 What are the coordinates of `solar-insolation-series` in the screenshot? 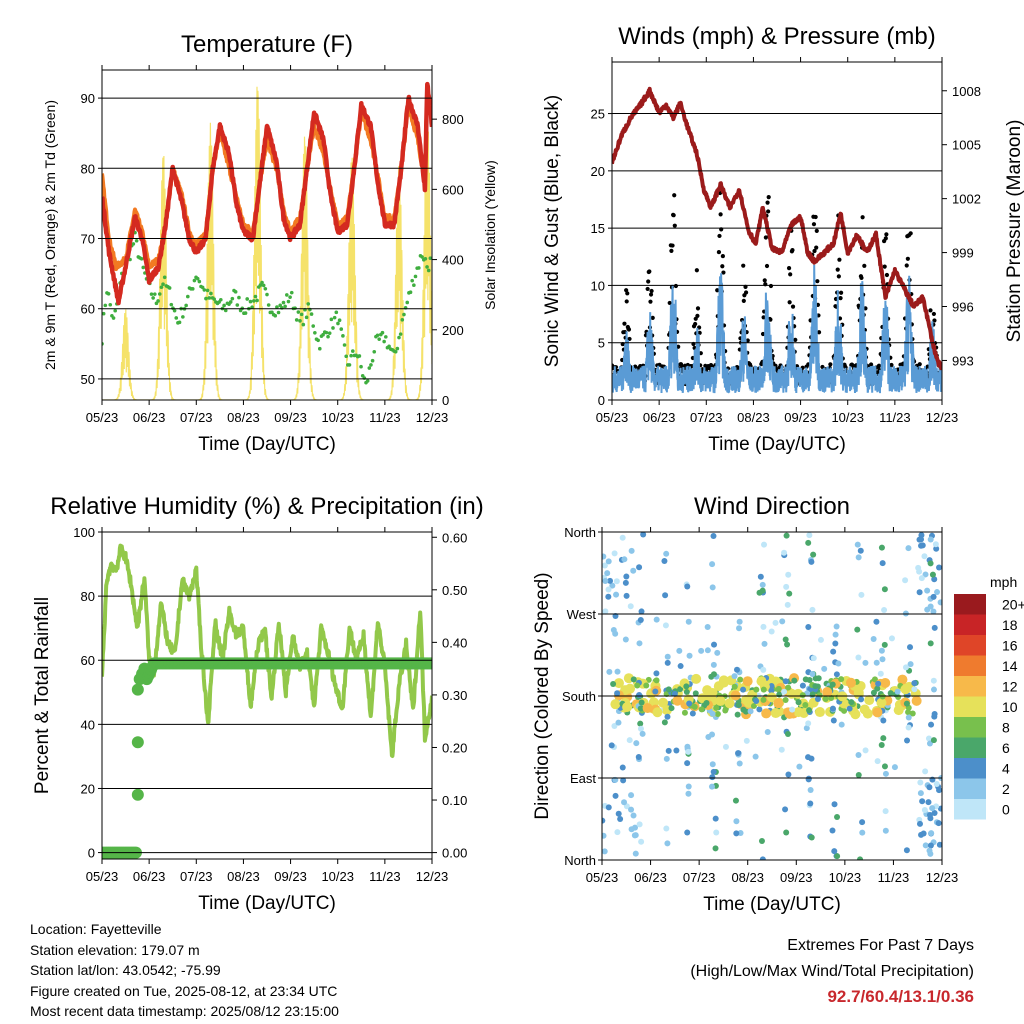 It's located at (267, 243).